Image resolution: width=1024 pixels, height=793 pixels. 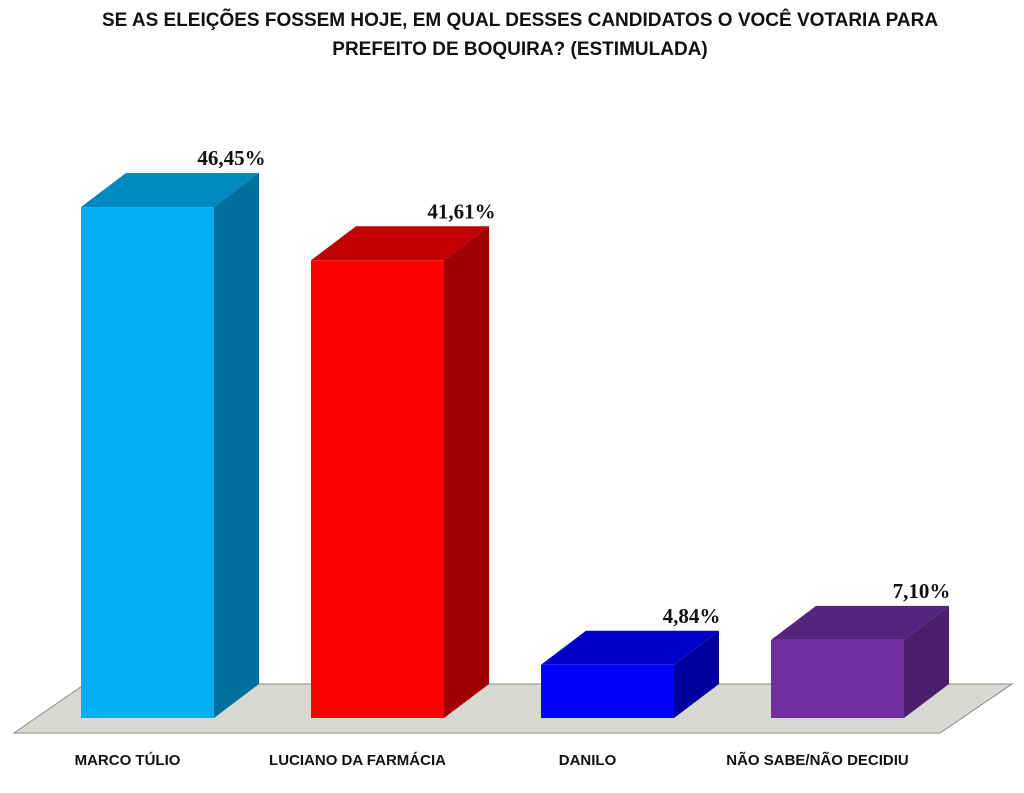 What do you see at coordinates (466, 472) in the screenshot?
I see `bar-side-luciano-da-farmacia` at bounding box center [466, 472].